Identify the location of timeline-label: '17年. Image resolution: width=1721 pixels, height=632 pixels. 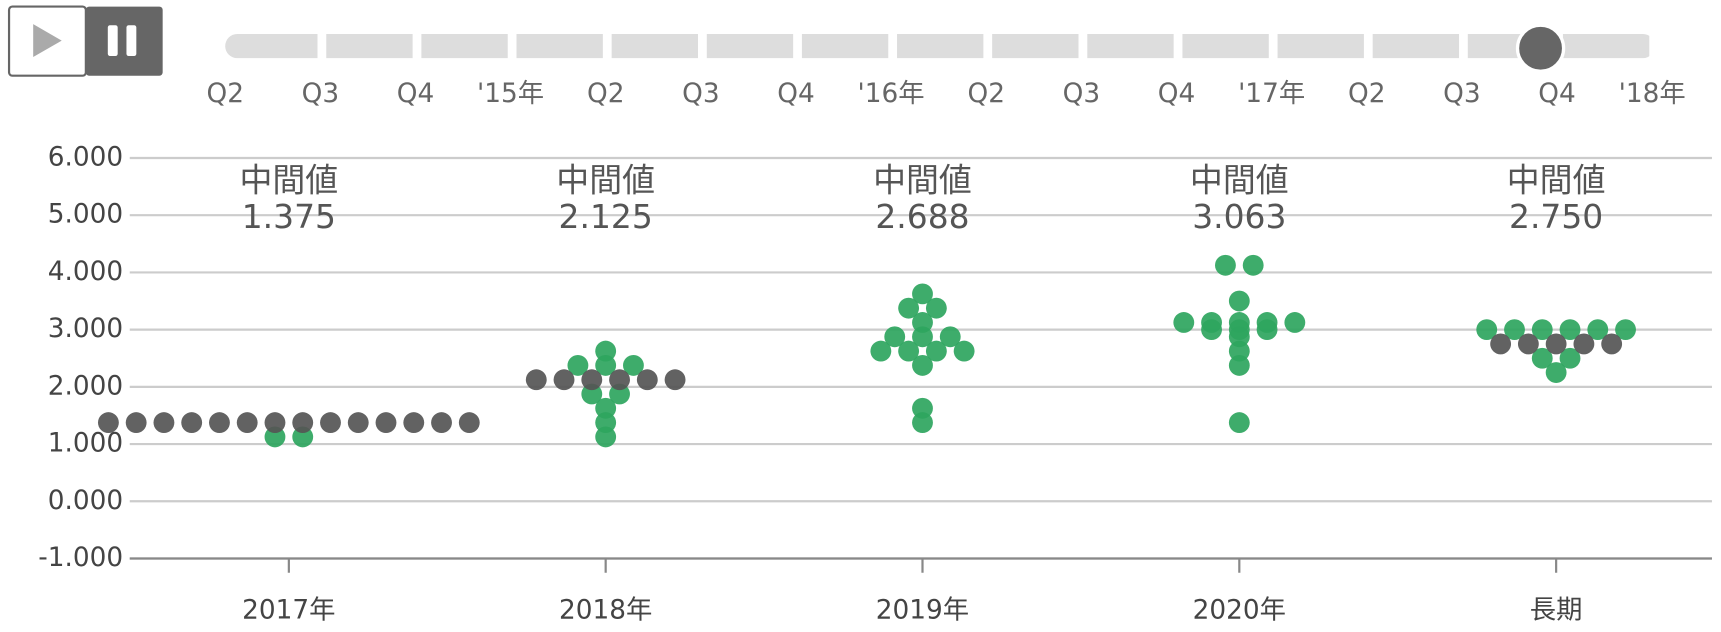
(1271, 94).